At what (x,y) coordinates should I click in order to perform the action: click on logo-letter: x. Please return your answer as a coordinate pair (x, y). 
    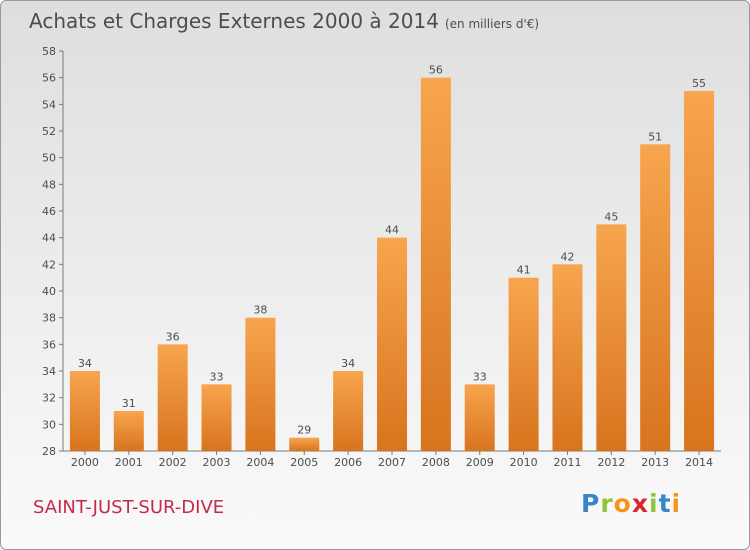
    Looking at the image, I should click on (640, 503).